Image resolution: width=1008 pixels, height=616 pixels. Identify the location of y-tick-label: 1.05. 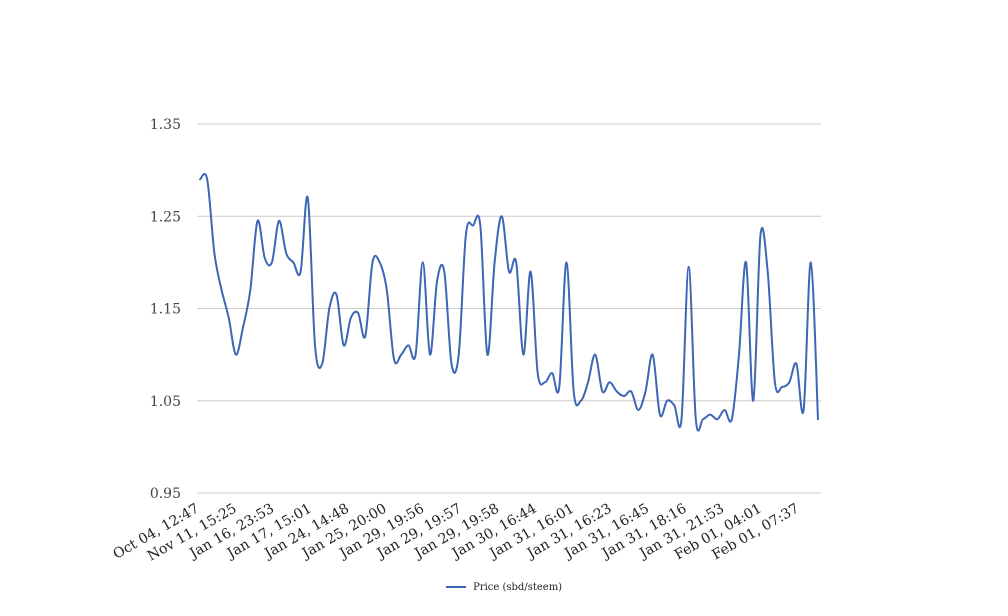
(165, 402).